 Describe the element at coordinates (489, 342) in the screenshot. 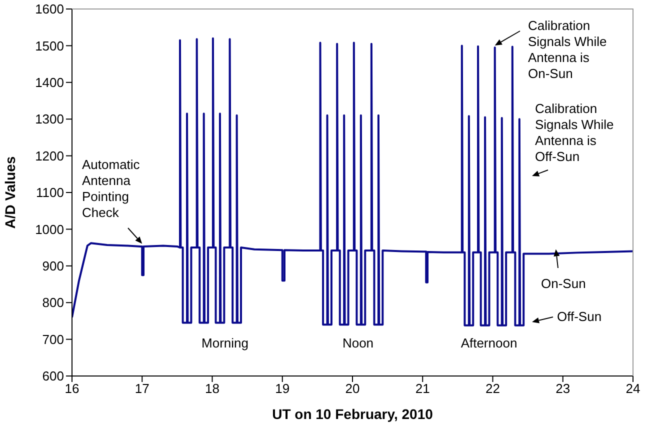

I see `annotation: Afternoon` at that location.